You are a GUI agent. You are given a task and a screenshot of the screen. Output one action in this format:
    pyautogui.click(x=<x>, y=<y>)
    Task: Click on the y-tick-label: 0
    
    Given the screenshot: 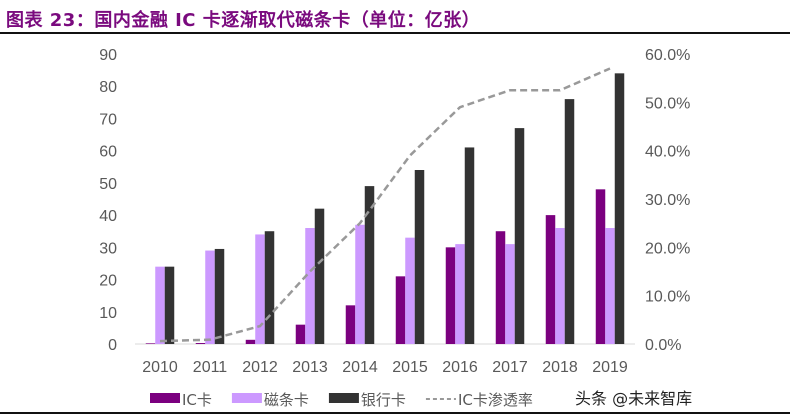 What is the action you would take?
    pyautogui.click(x=112, y=345)
    